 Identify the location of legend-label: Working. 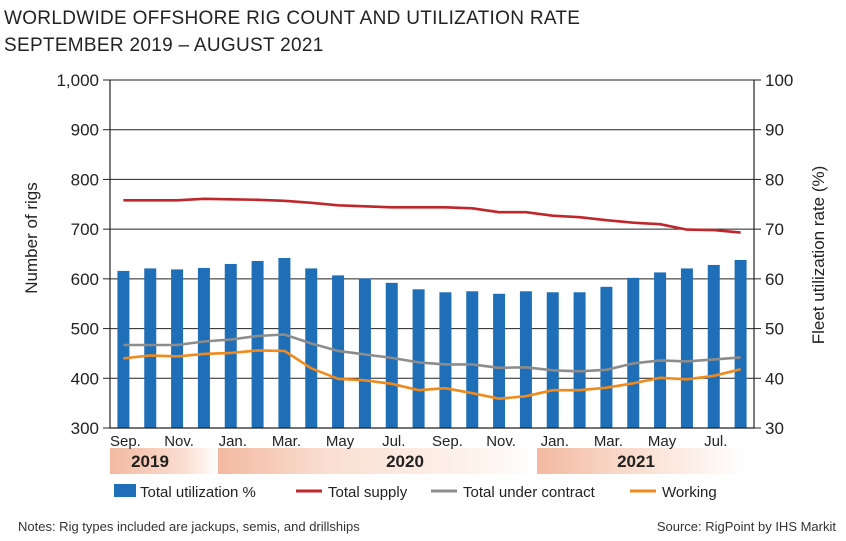
(689, 492).